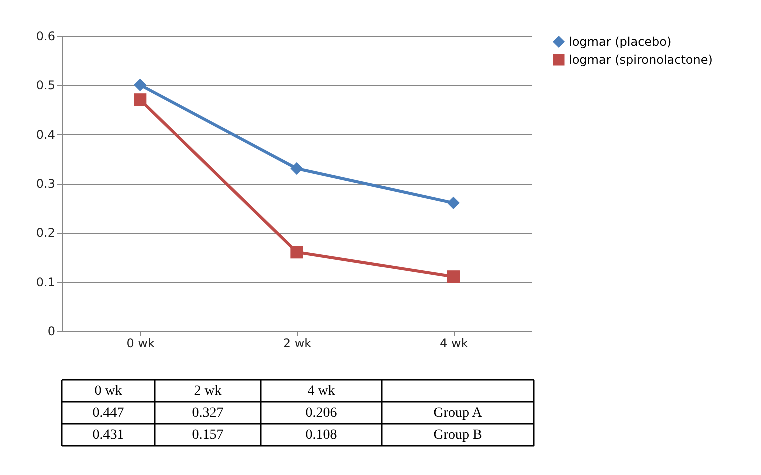 Image resolution: width=761 pixels, height=475 pixels. Describe the element at coordinates (322, 413) in the screenshot. I see `text: 0.206` at that location.